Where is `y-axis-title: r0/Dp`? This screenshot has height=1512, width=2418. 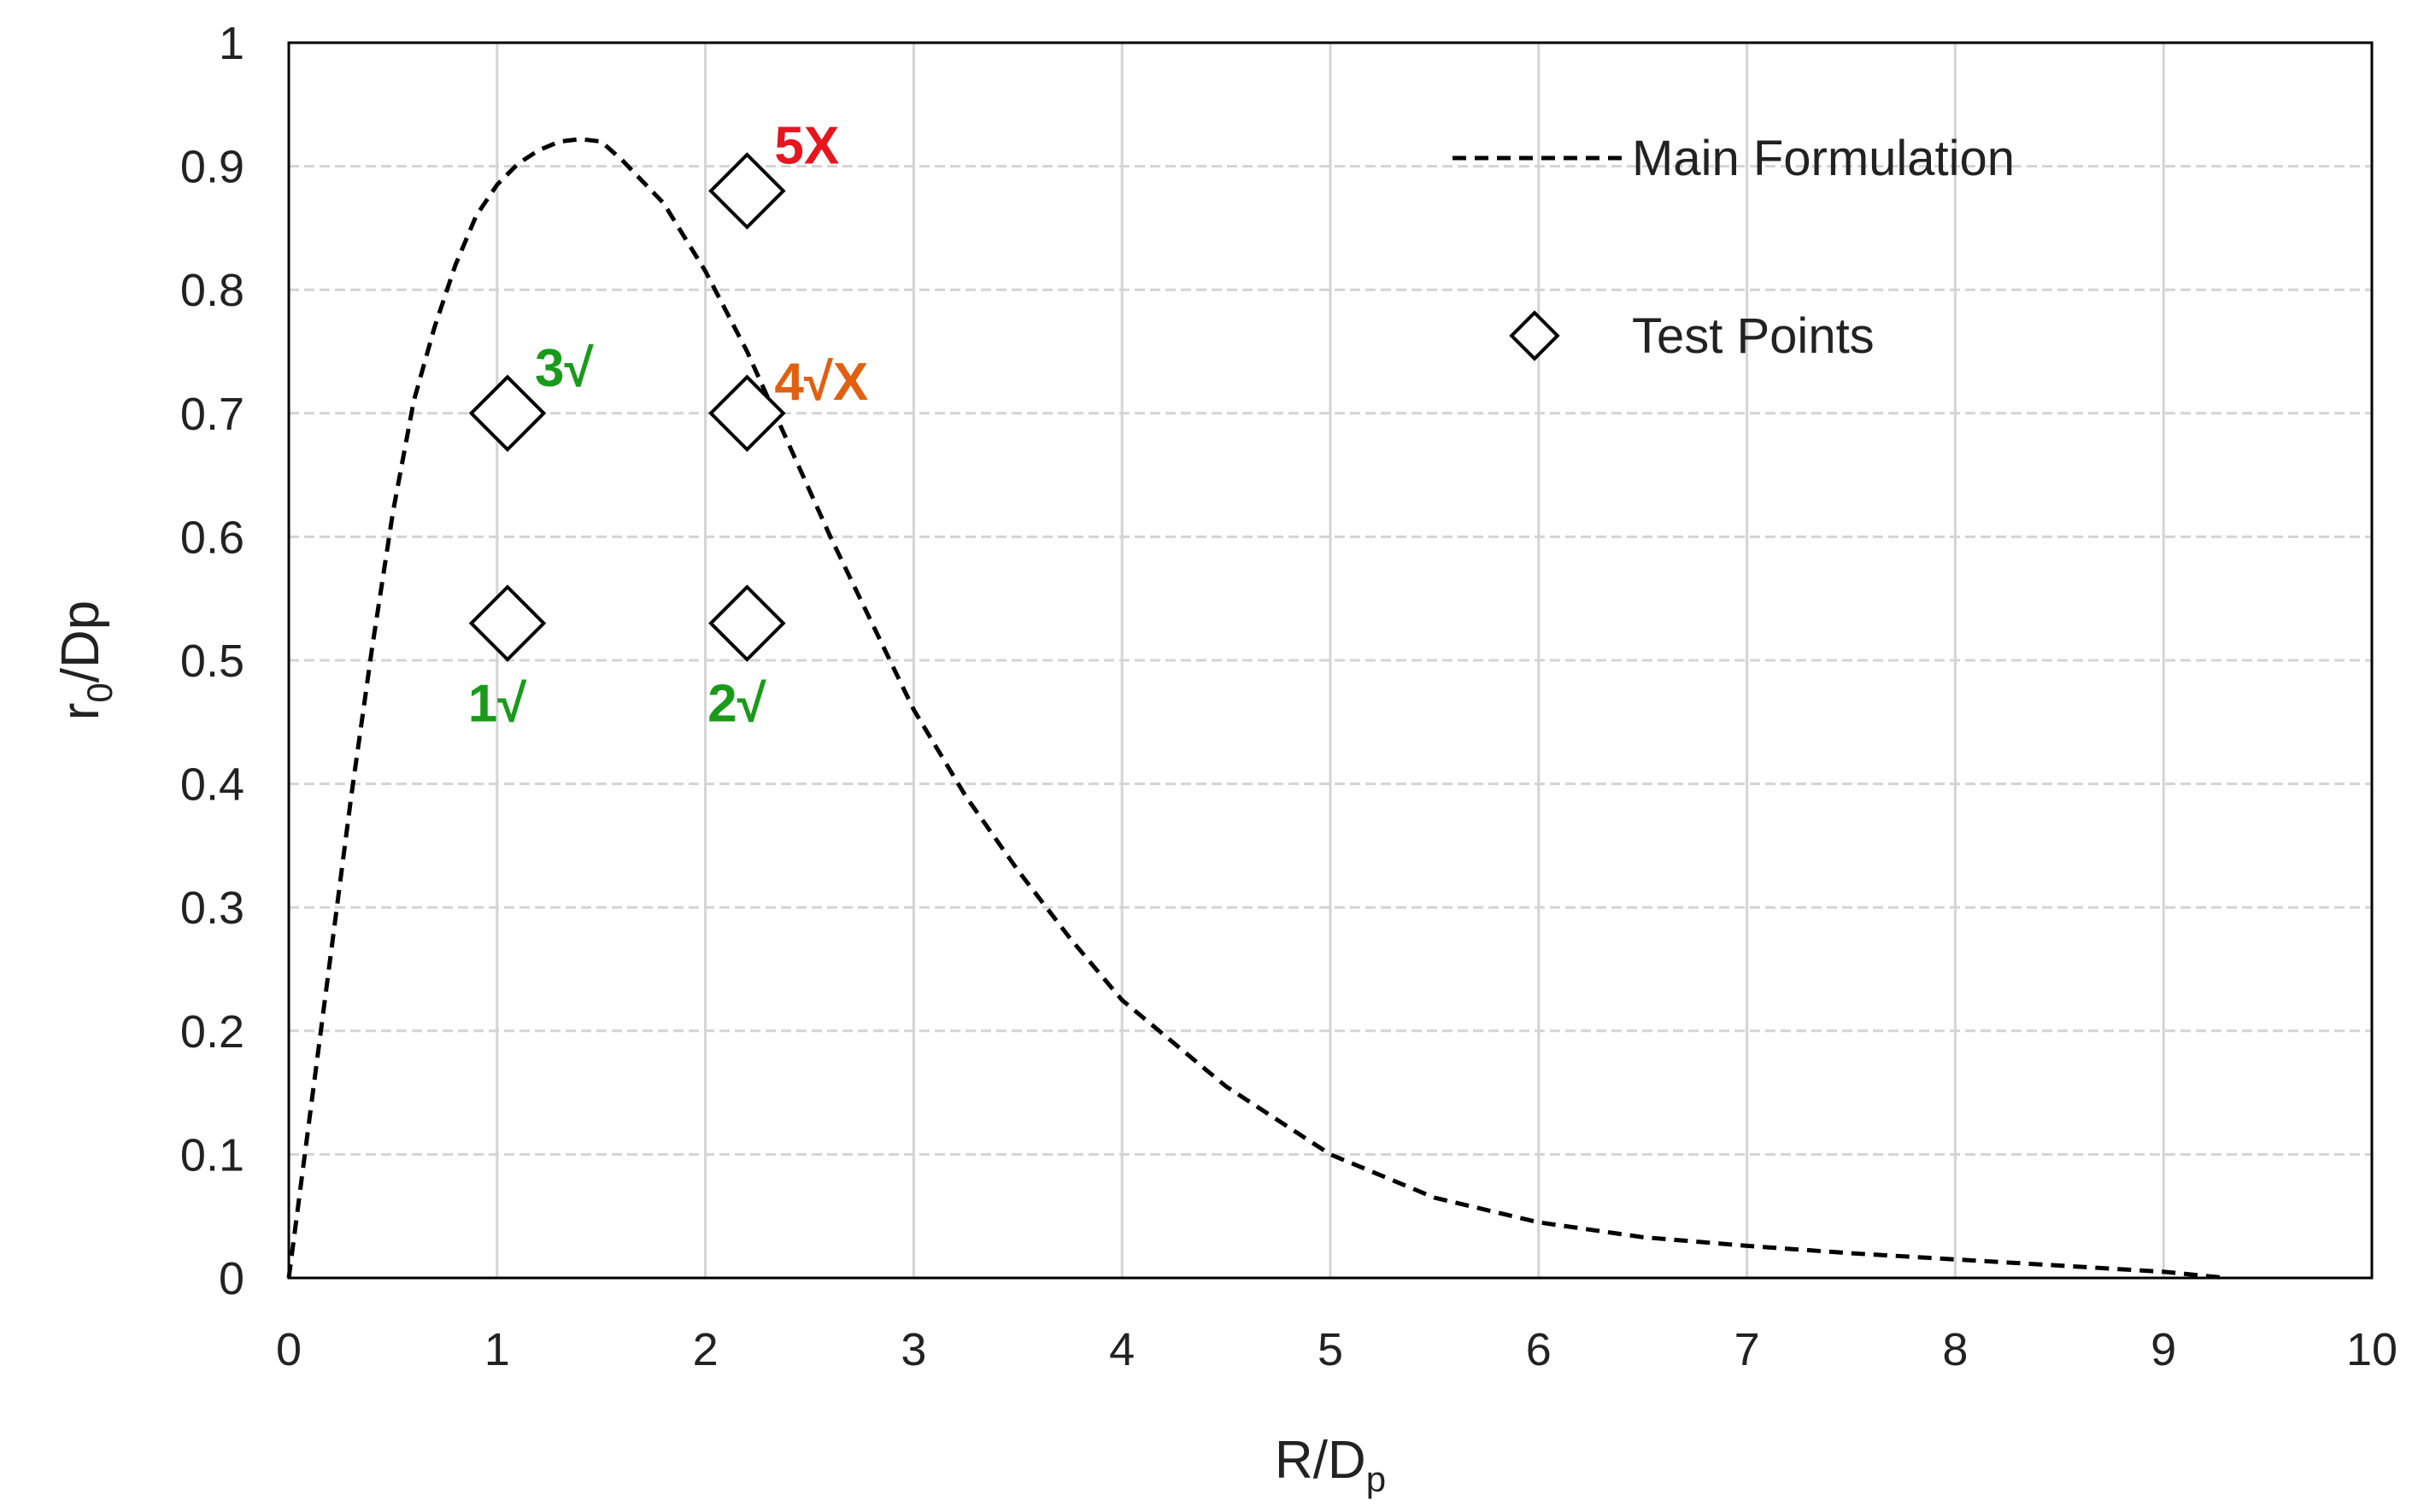 y-axis-title: r0/Dp is located at coordinates (85, 661).